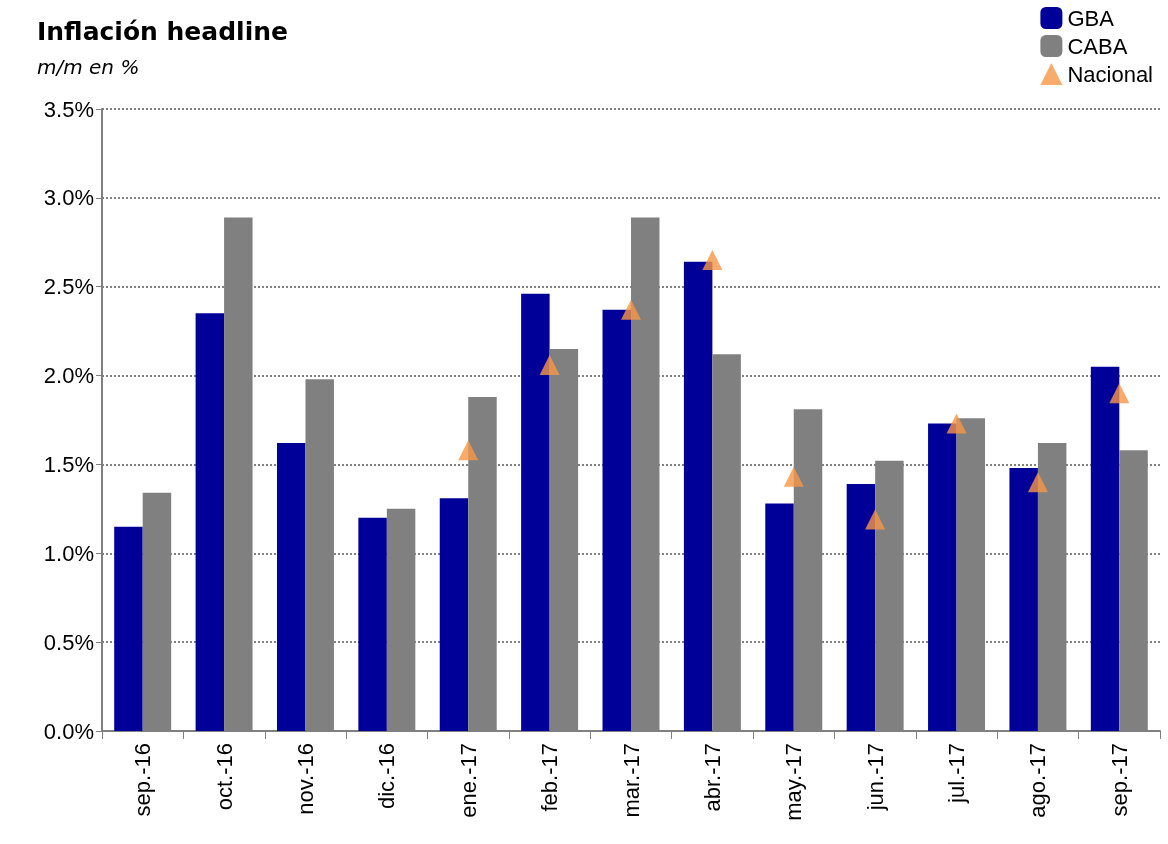 This screenshot has width=1168, height=844. What do you see at coordinates (712, 777) in the screenshot?
I see `x-tick-label: abr.-17` at bounding box center [712, 777].